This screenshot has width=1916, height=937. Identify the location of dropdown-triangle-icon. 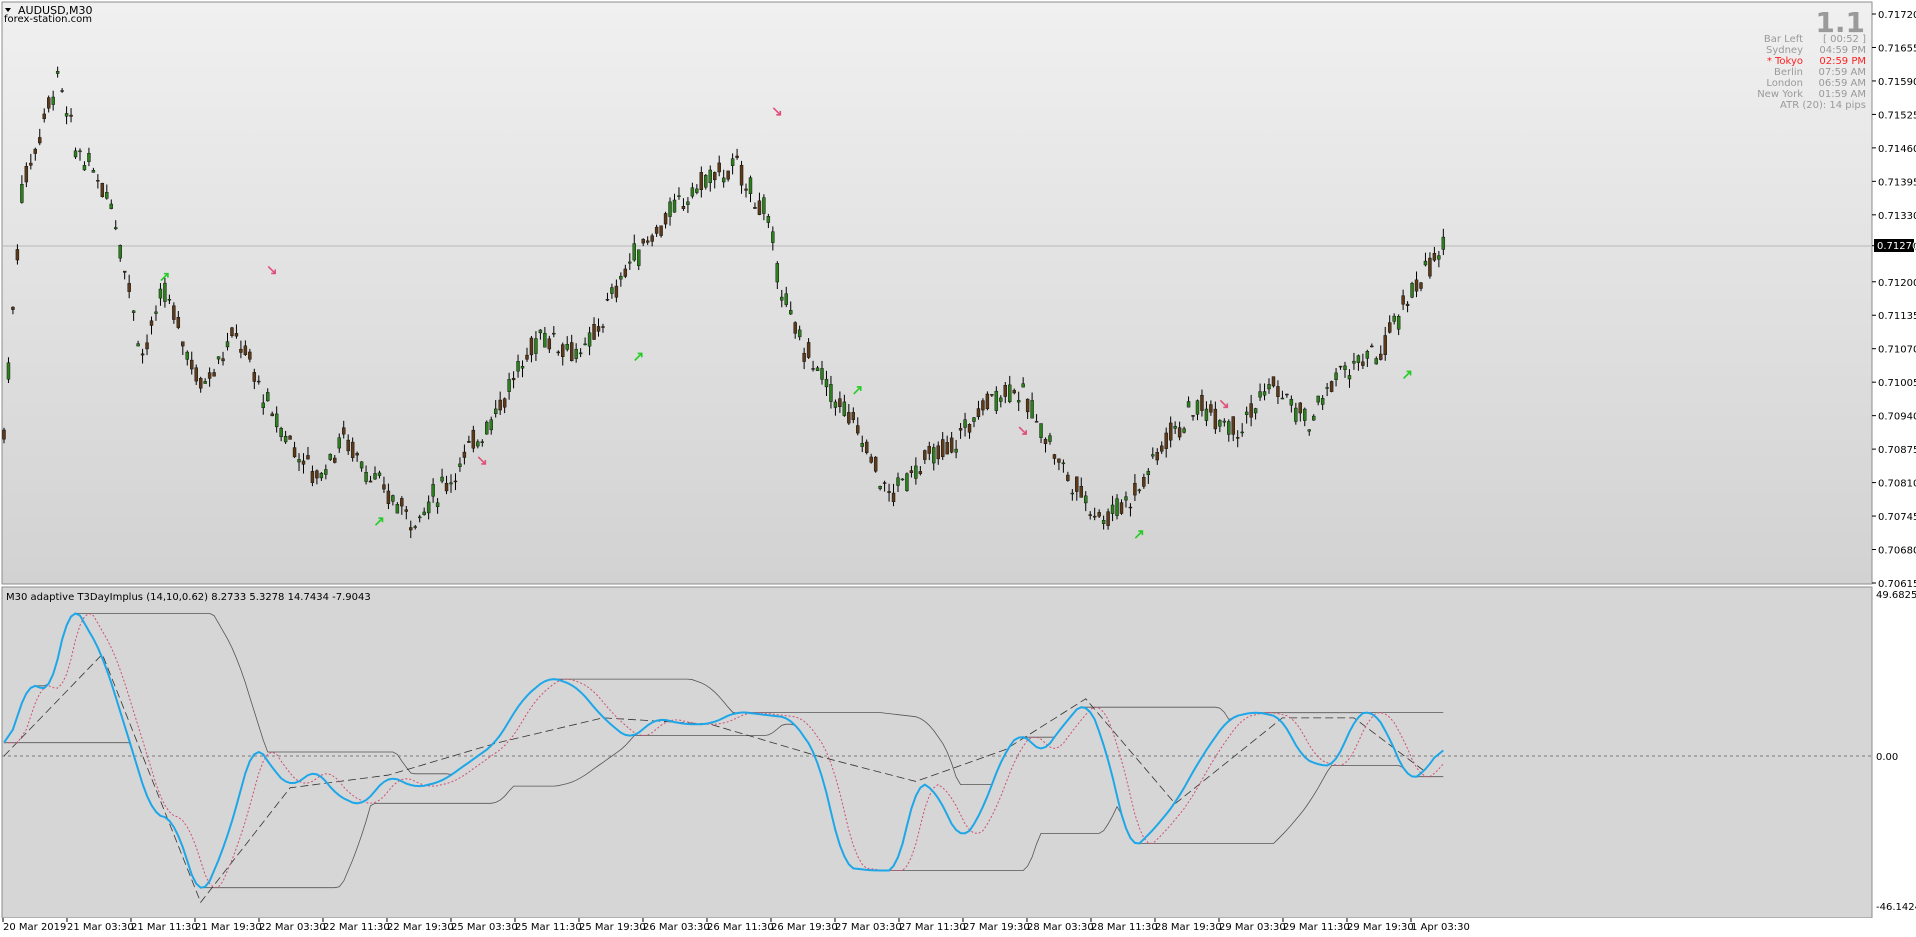
(8, 10).